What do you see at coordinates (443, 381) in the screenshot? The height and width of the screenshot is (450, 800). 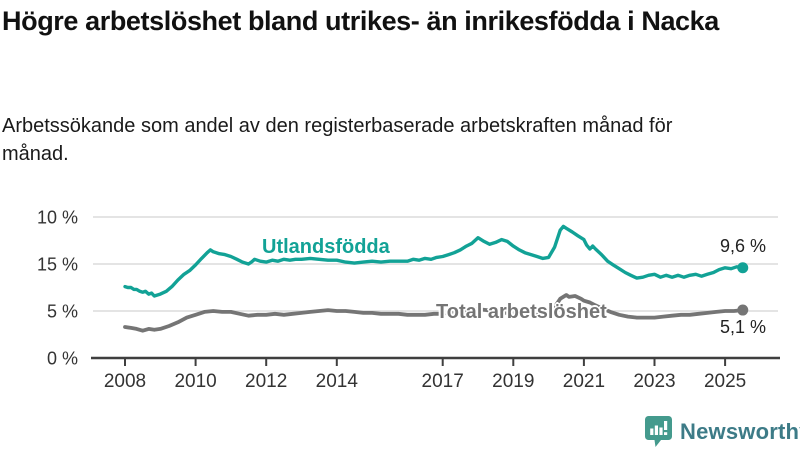 I see `x-tick-label: 2017` at bounding box center [443, 381].